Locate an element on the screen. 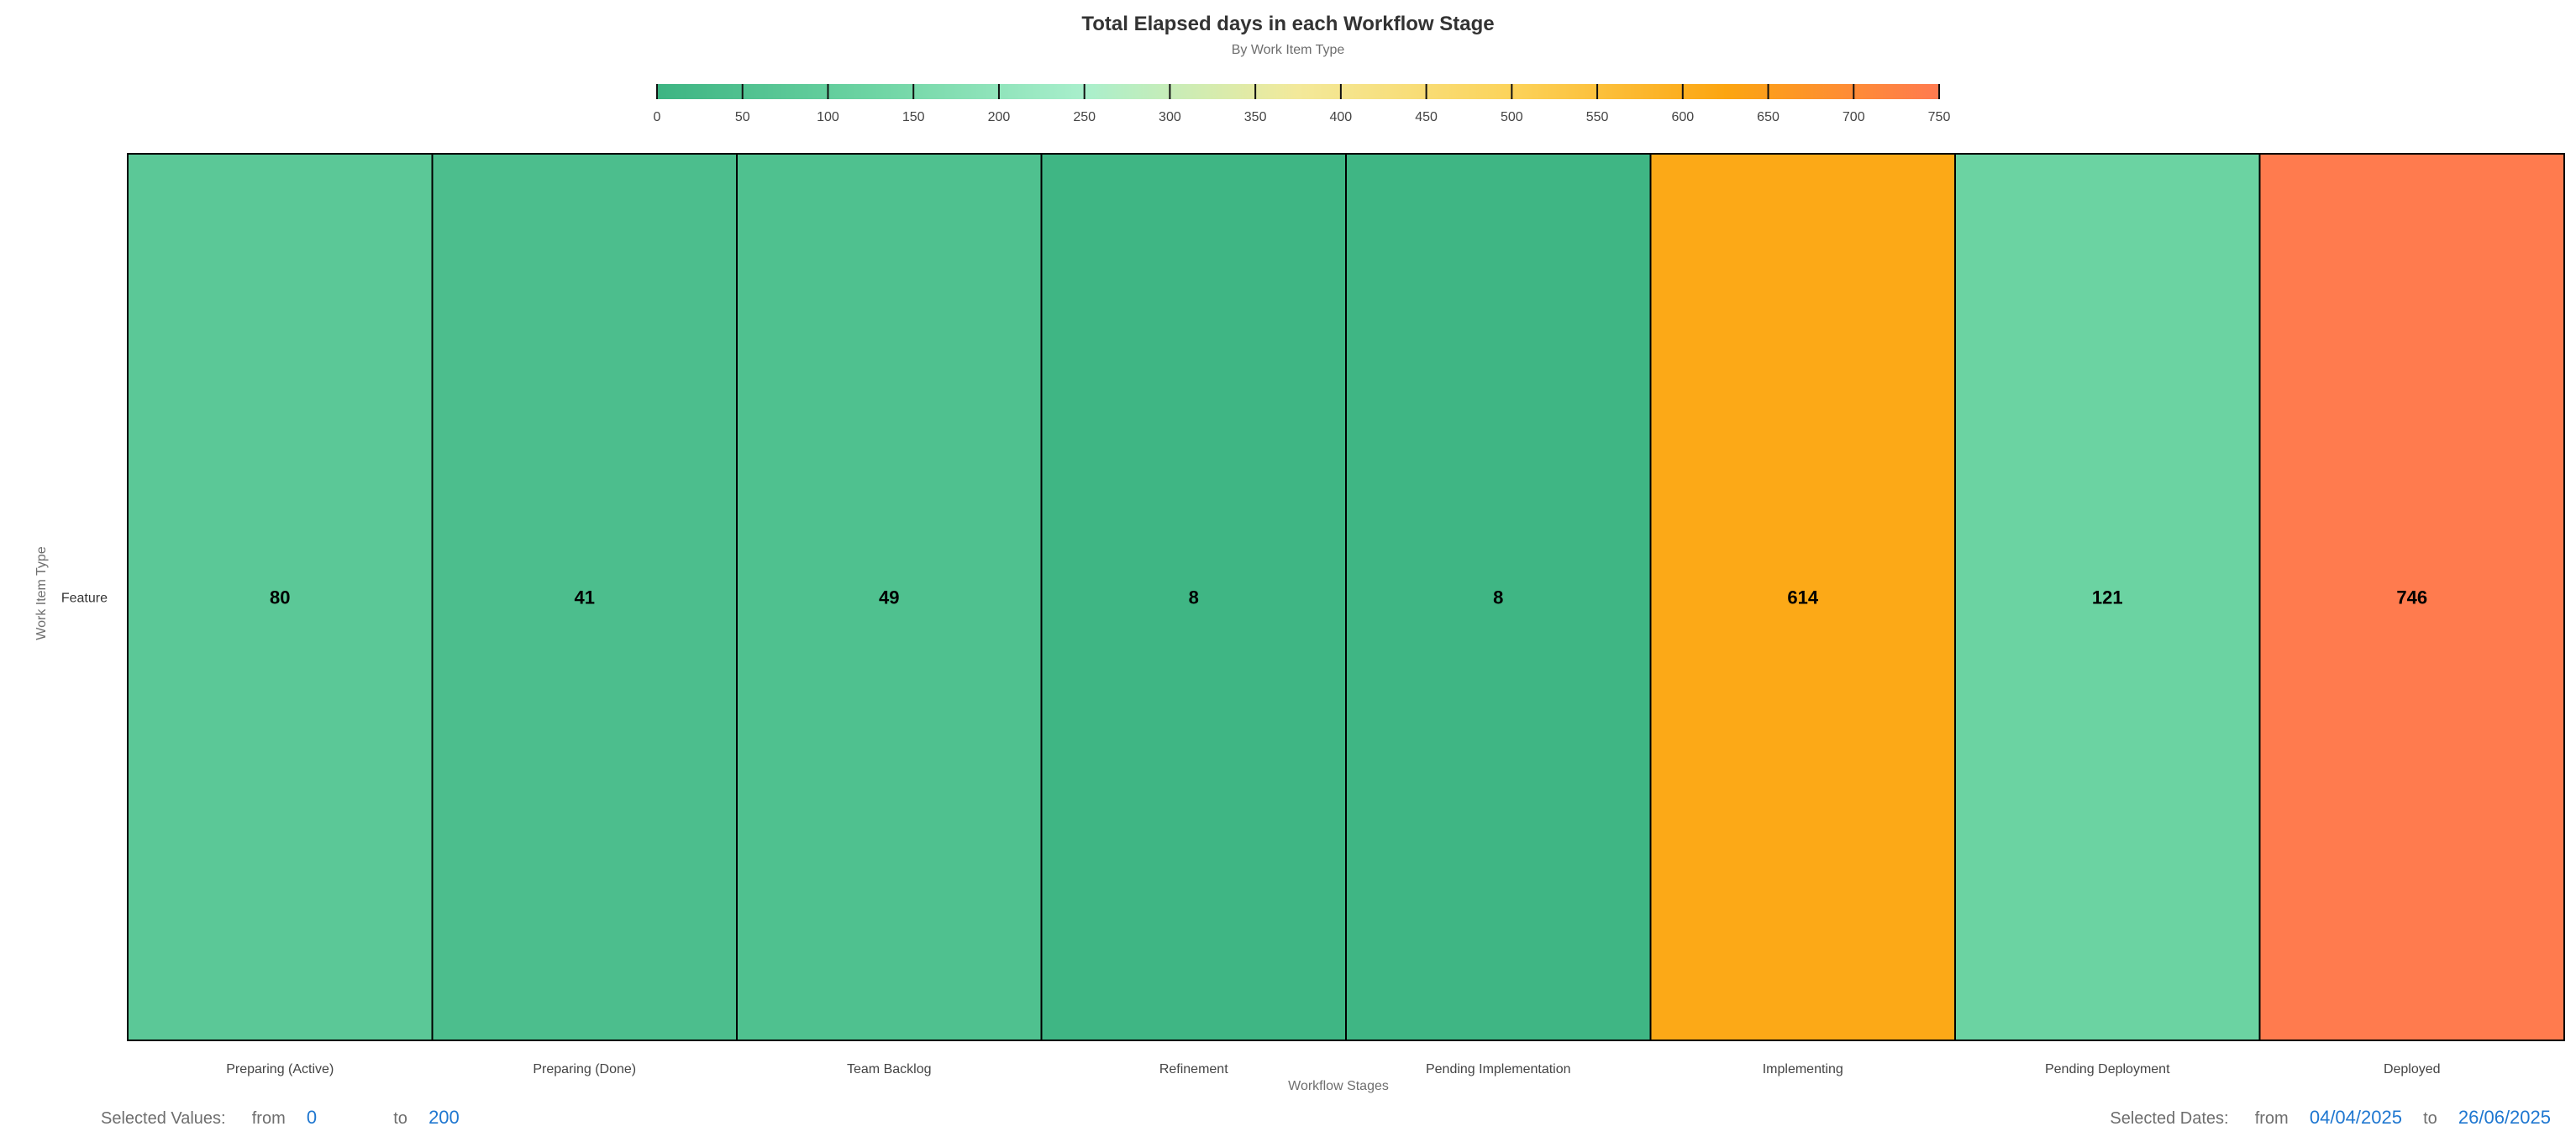 The height and width of the screenshot is (1137, 2576). heatmap-value-labels: 80 41 49 8 8 614 121 746 is located at coordinates (1348, 597).